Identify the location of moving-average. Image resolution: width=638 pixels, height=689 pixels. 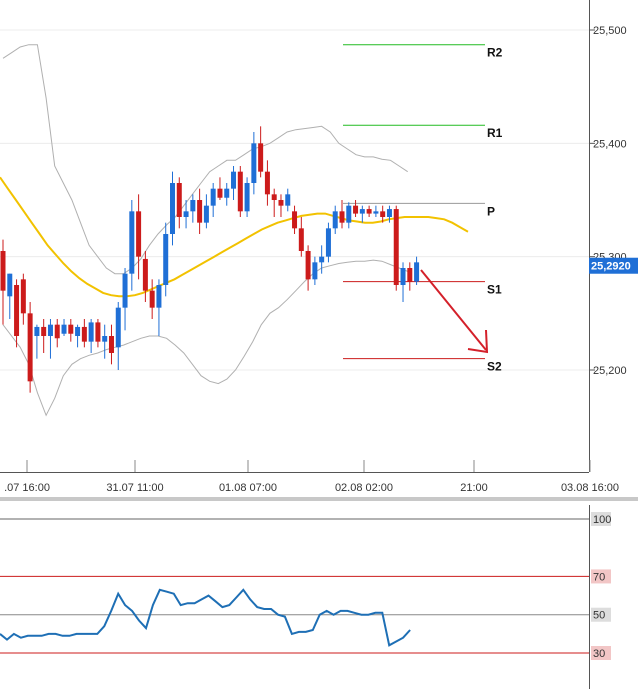
(234, 237).